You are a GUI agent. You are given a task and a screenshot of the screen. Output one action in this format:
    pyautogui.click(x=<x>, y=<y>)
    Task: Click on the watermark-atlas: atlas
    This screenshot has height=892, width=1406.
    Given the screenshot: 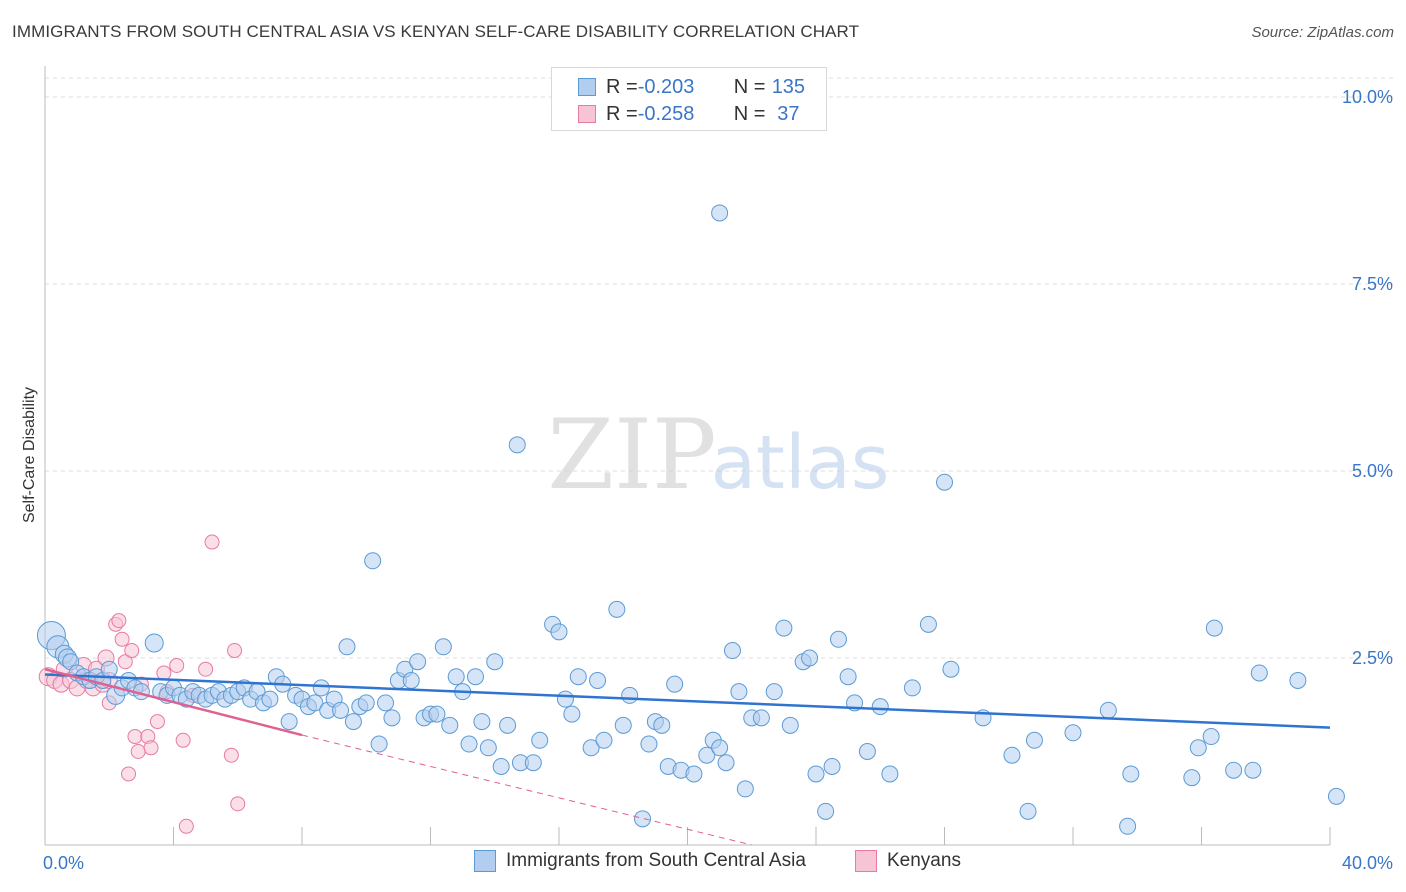 What is the action you would take?
    pyautogui.click(x=800, y=463)
    